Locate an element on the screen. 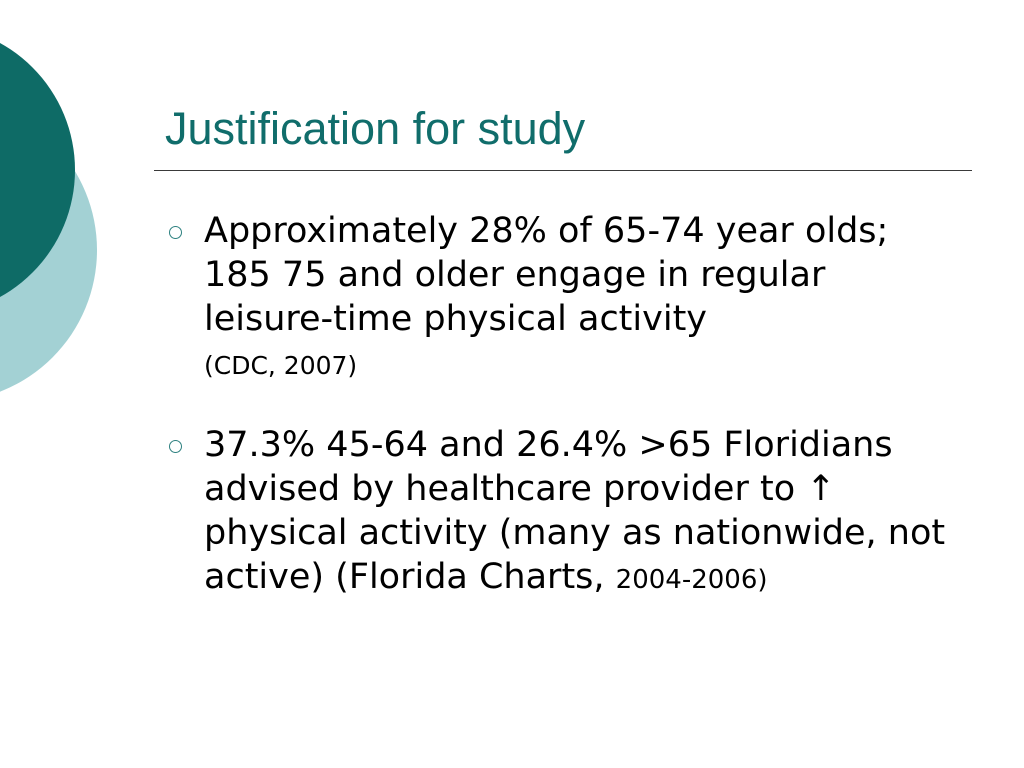 Image resolution: width=1024 pixels, height=768 pixels. dark-teal-circle is located at coordinates (37, 170).